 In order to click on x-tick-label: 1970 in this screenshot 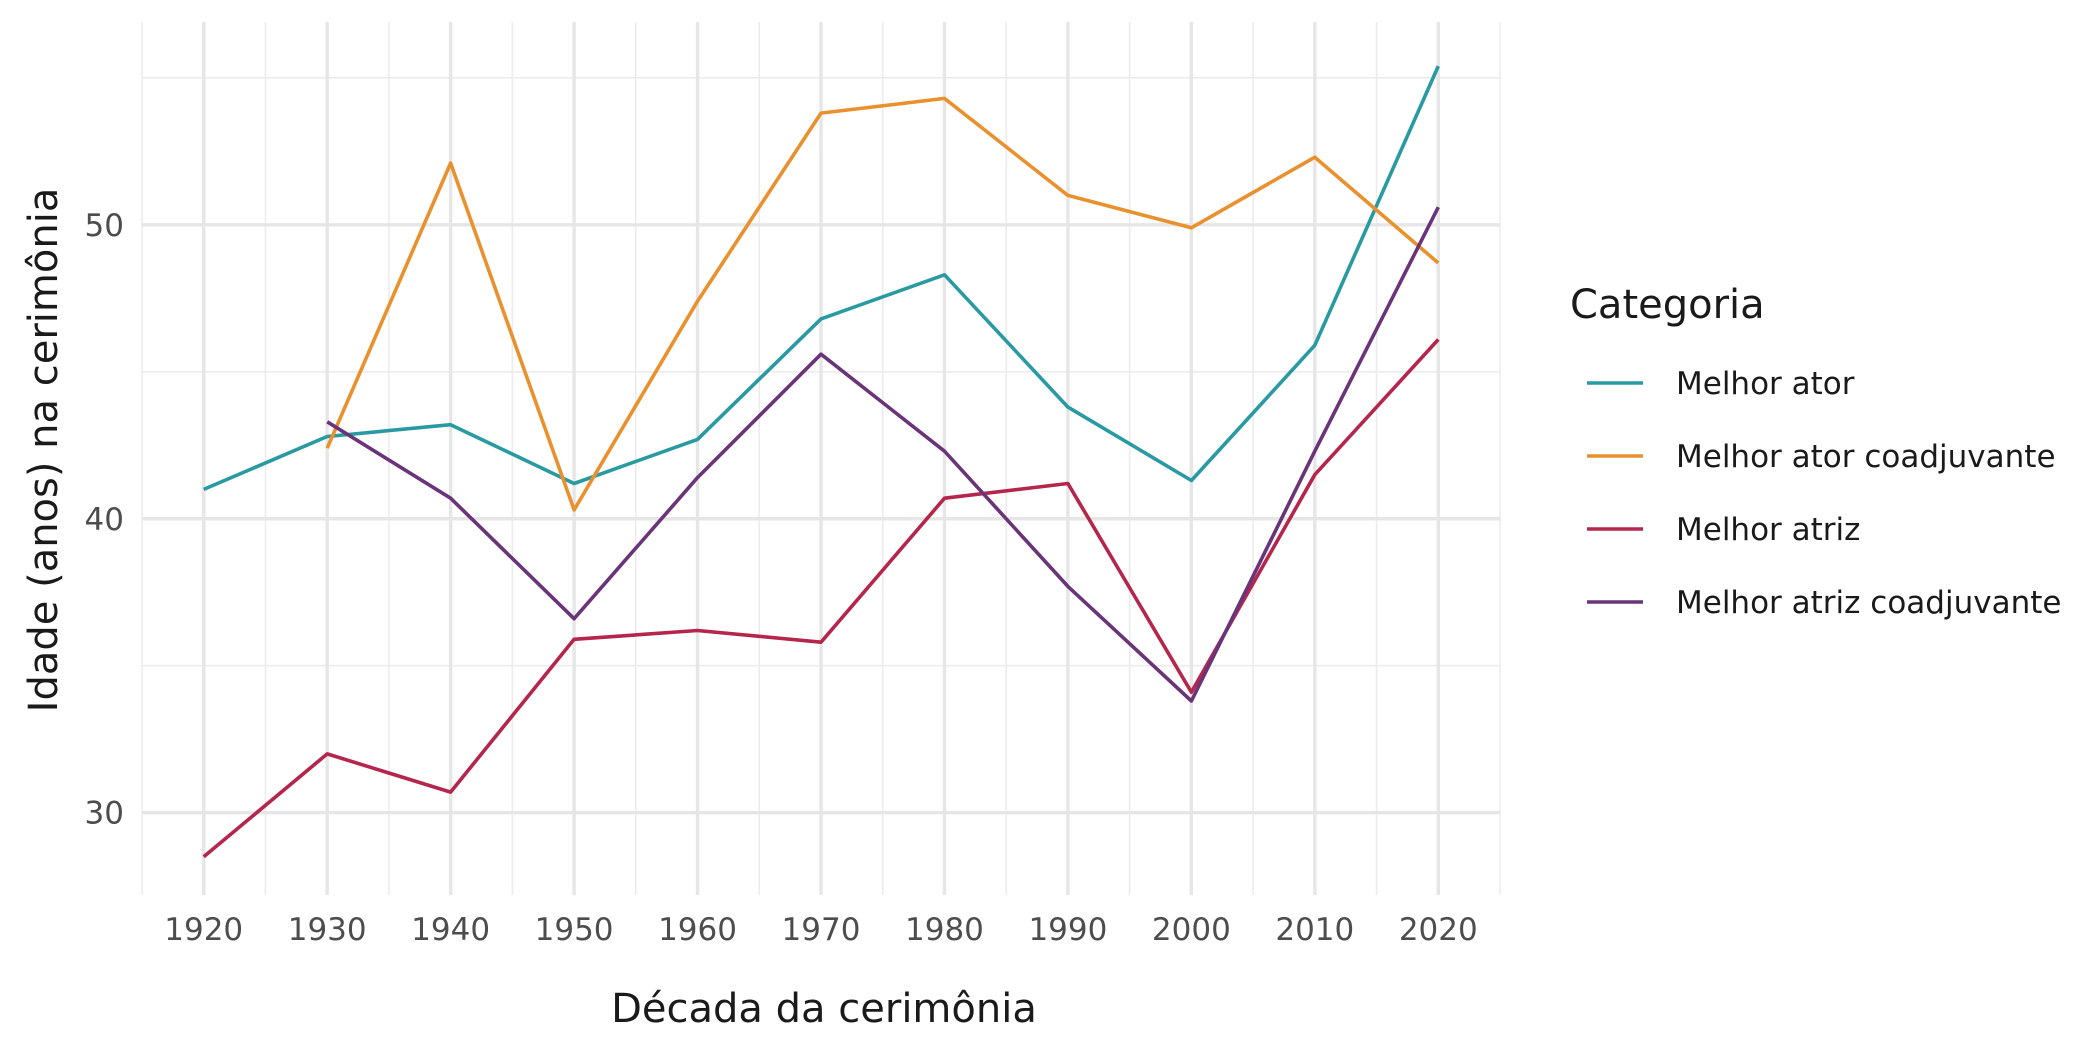, I will do `click(821, 930)`.